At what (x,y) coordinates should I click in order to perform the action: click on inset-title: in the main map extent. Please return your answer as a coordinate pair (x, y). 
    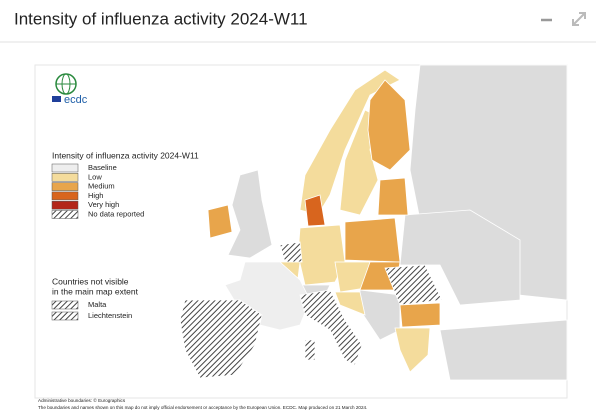
    Looking at the image, I should click on (95, 291).